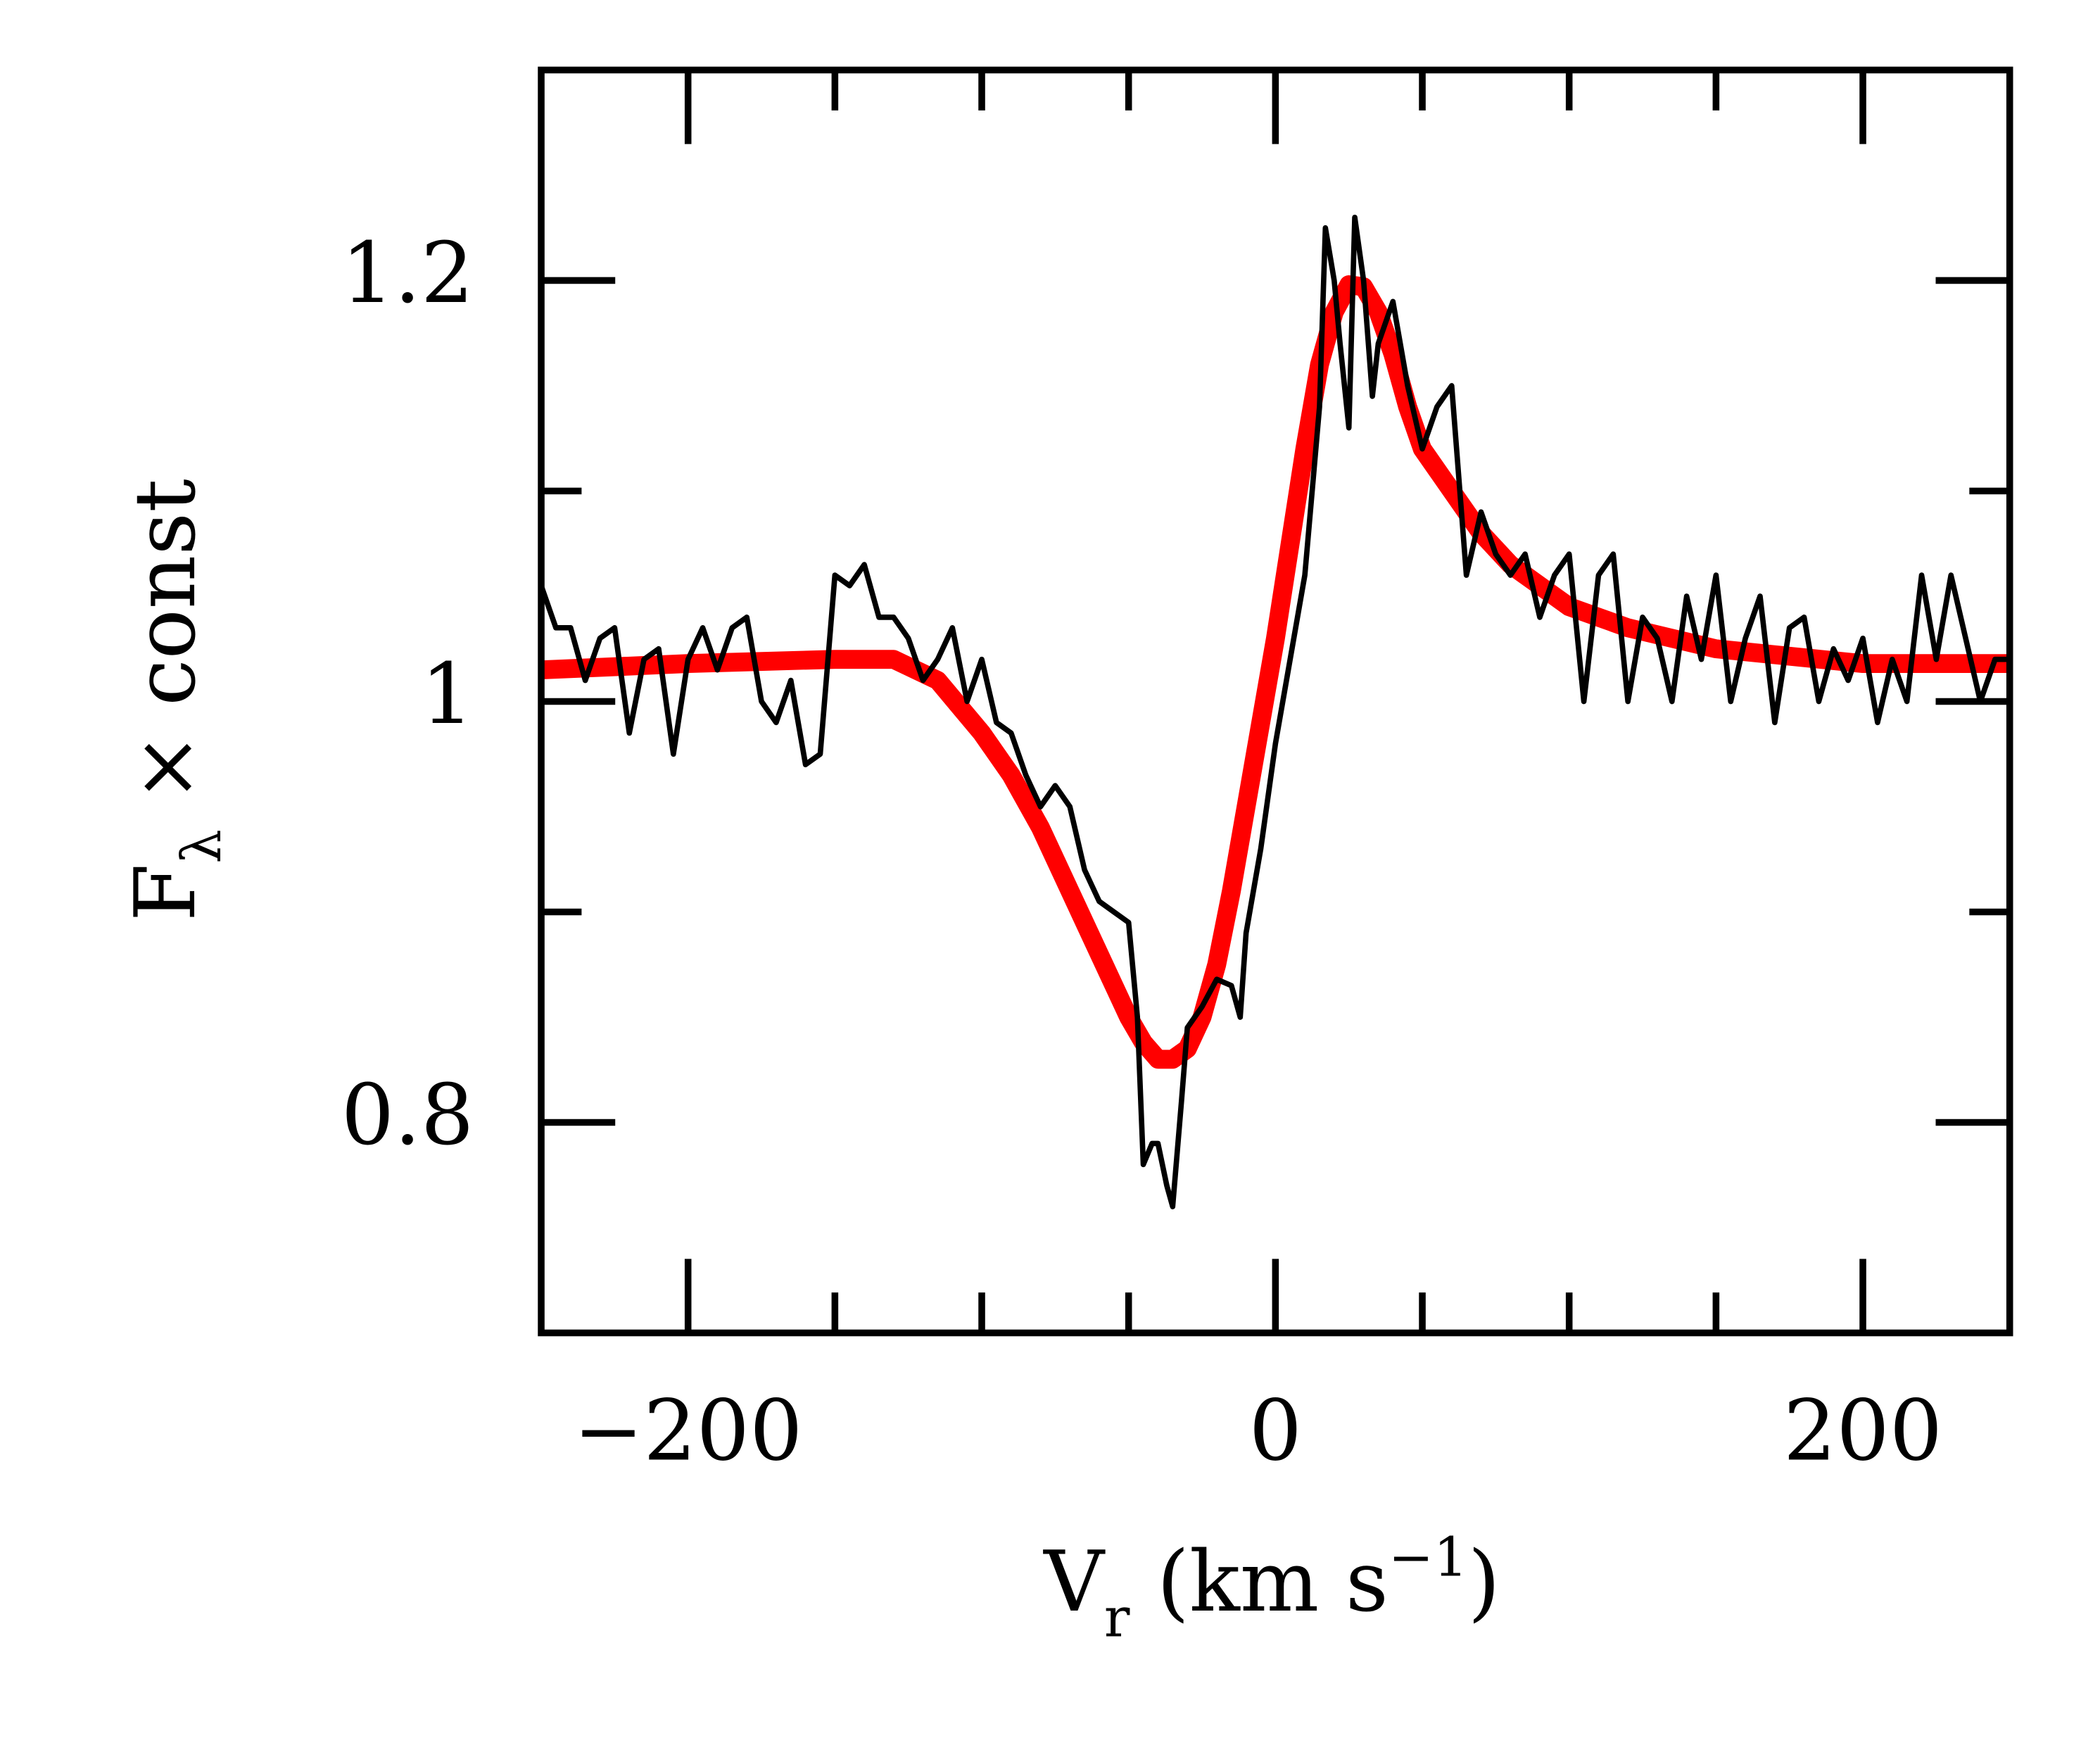 The height and width of the screenshot is (1757, 2100). What do you see at coordinates (165, 640) in the screenshot?
I see `y-label-rest: × const` at bounding box center [165, 640].